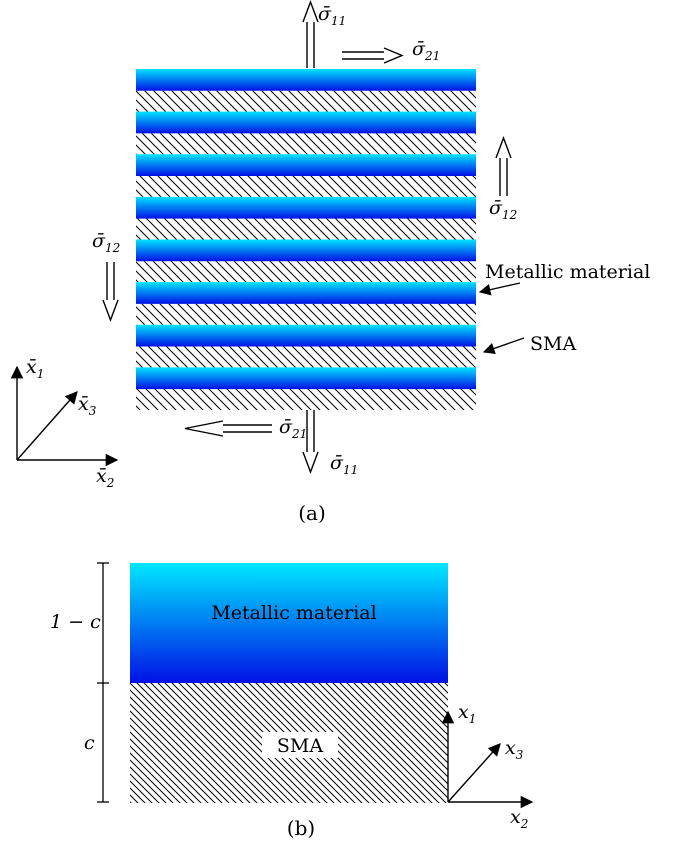 The height and width of the screenshot is (850, 682). Describe the element at coordinates (310, 34) in the screenshot. I see `sigma11-top-arrow` at that location.